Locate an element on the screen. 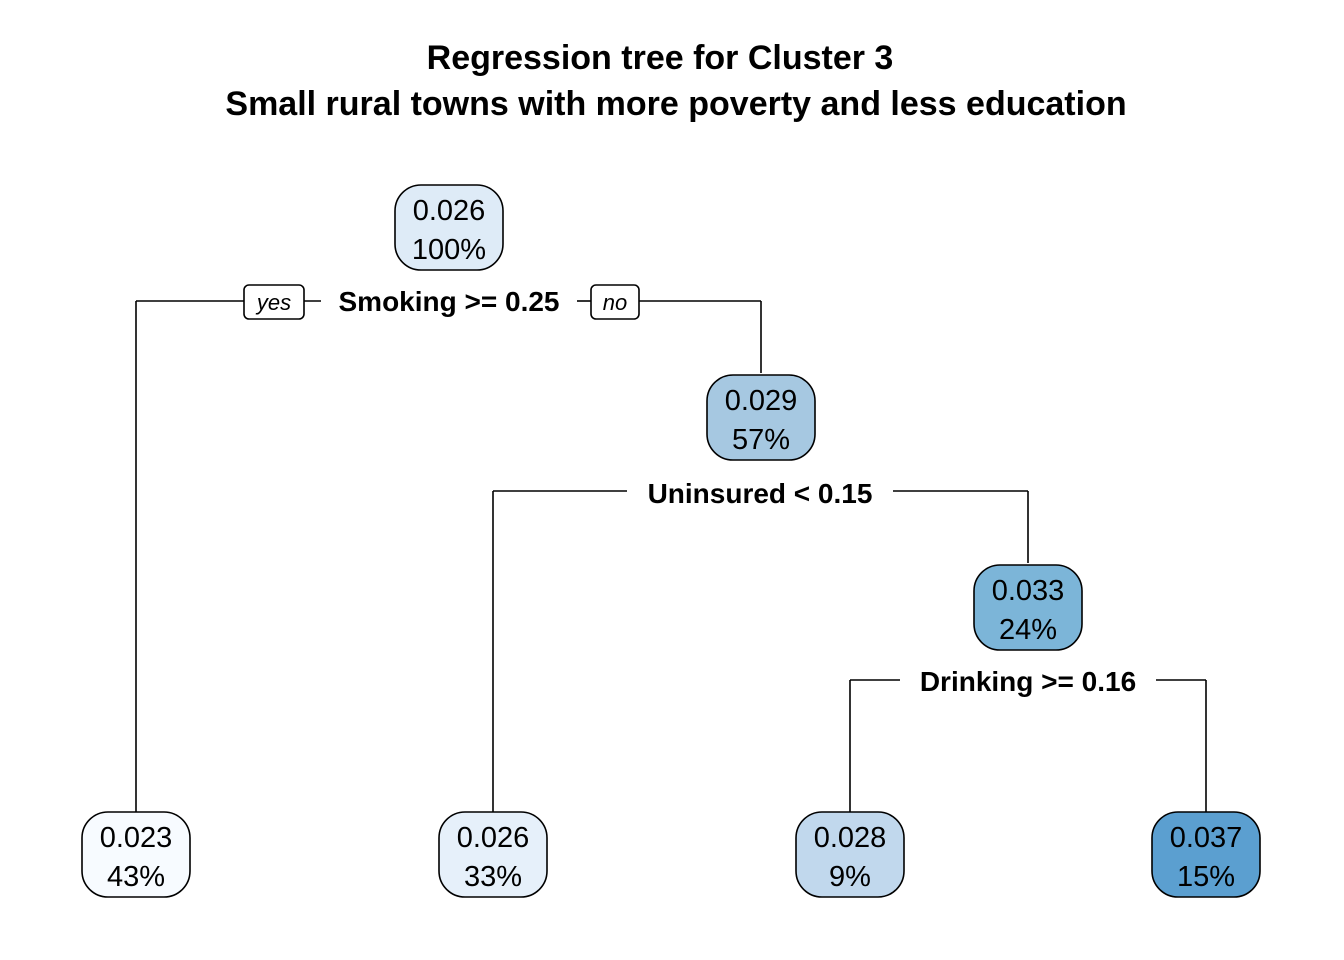 The image size is (1344, 960). yes-label: yes is located at coordinates (274, 302).